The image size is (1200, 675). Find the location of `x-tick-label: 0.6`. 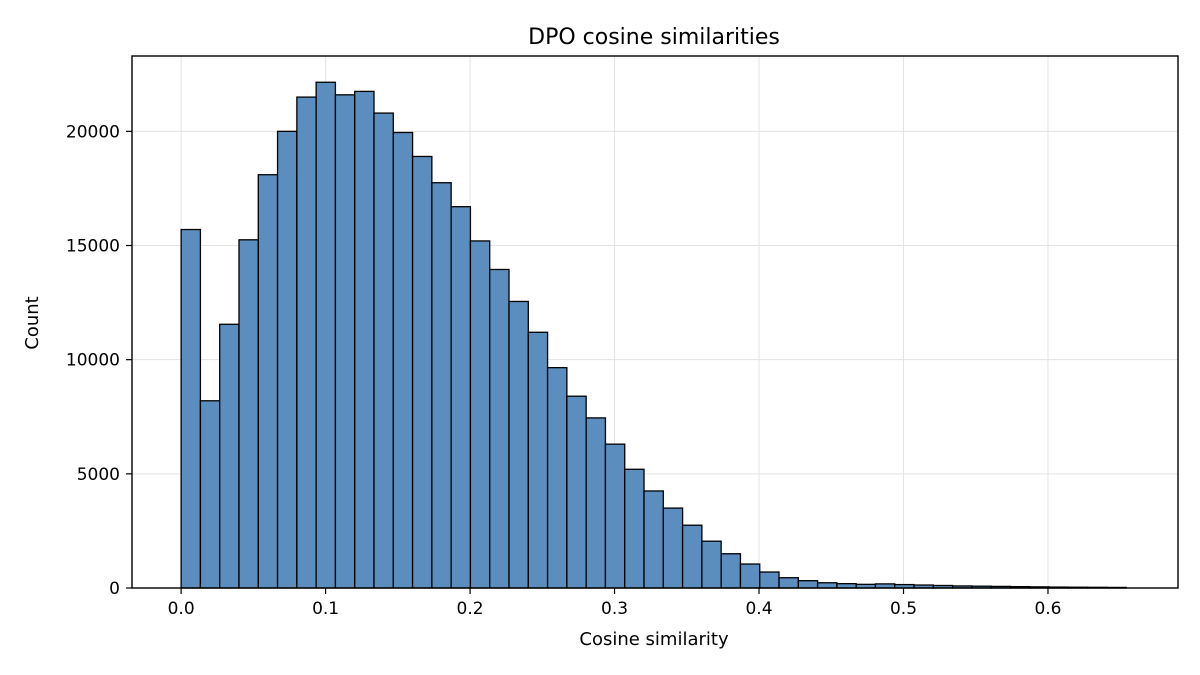

x-tick-label: 0.6 is located at coordinates (1047, 609).